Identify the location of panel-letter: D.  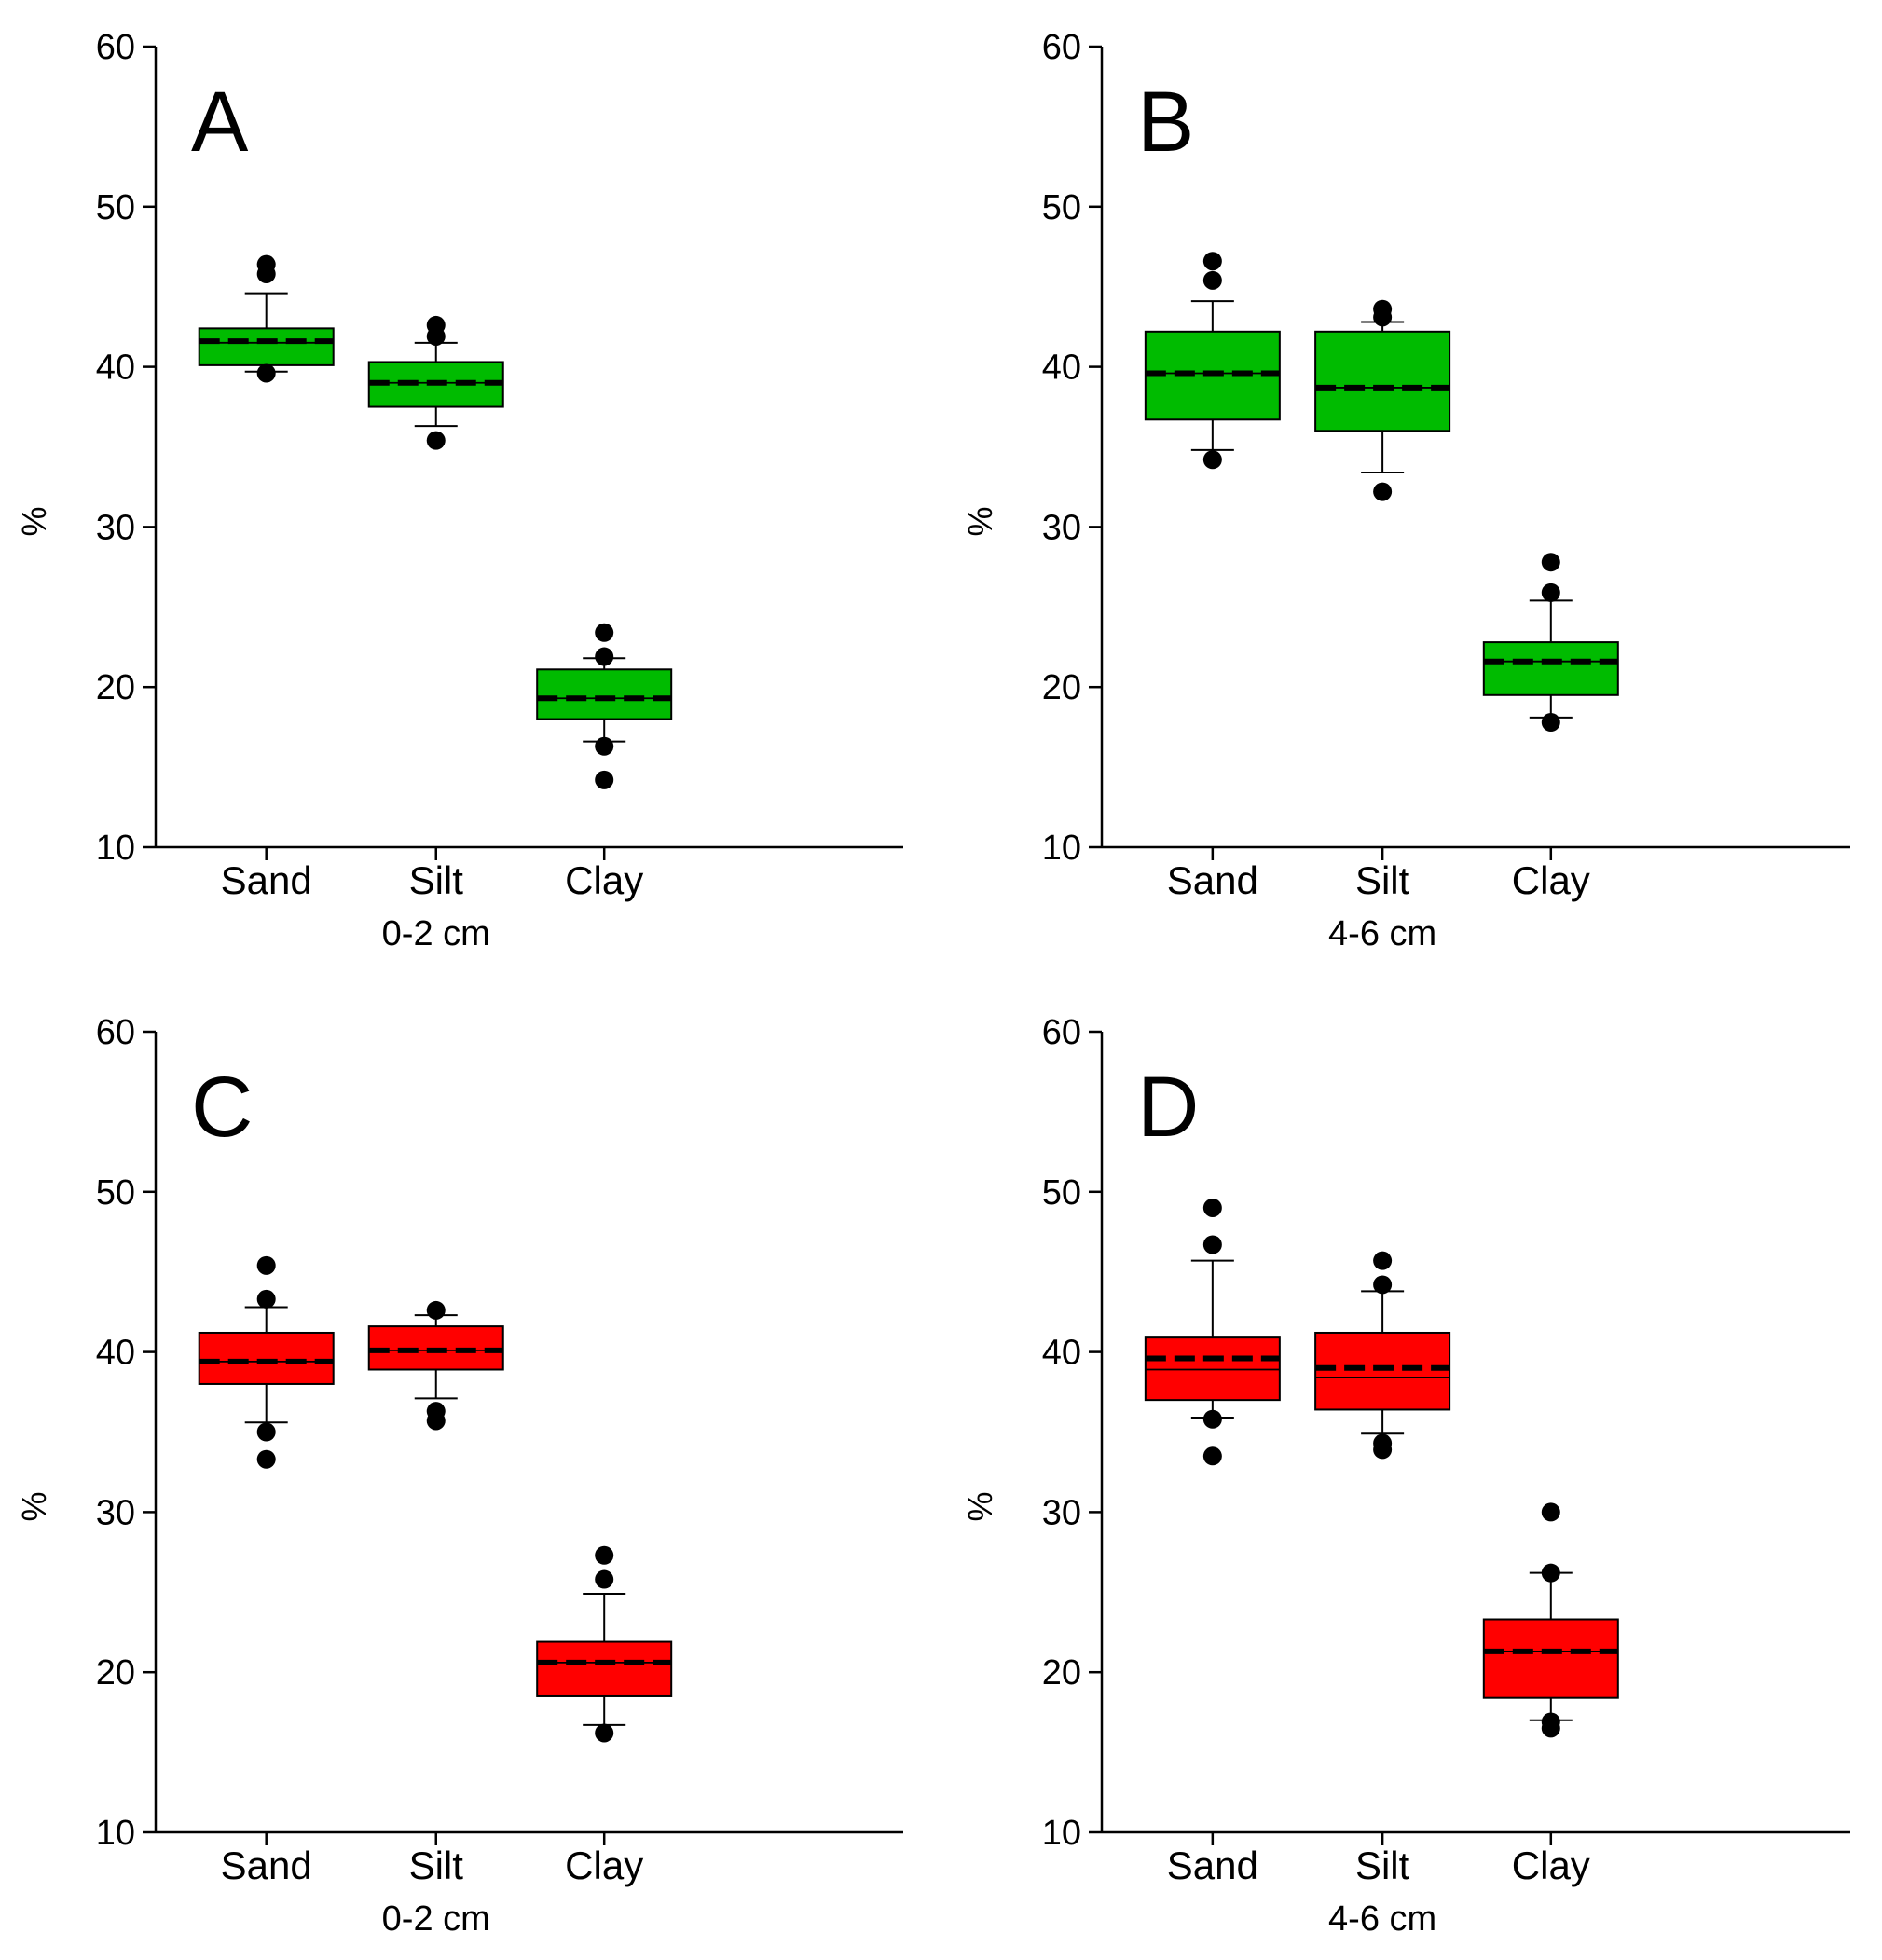
(1168, 1107).